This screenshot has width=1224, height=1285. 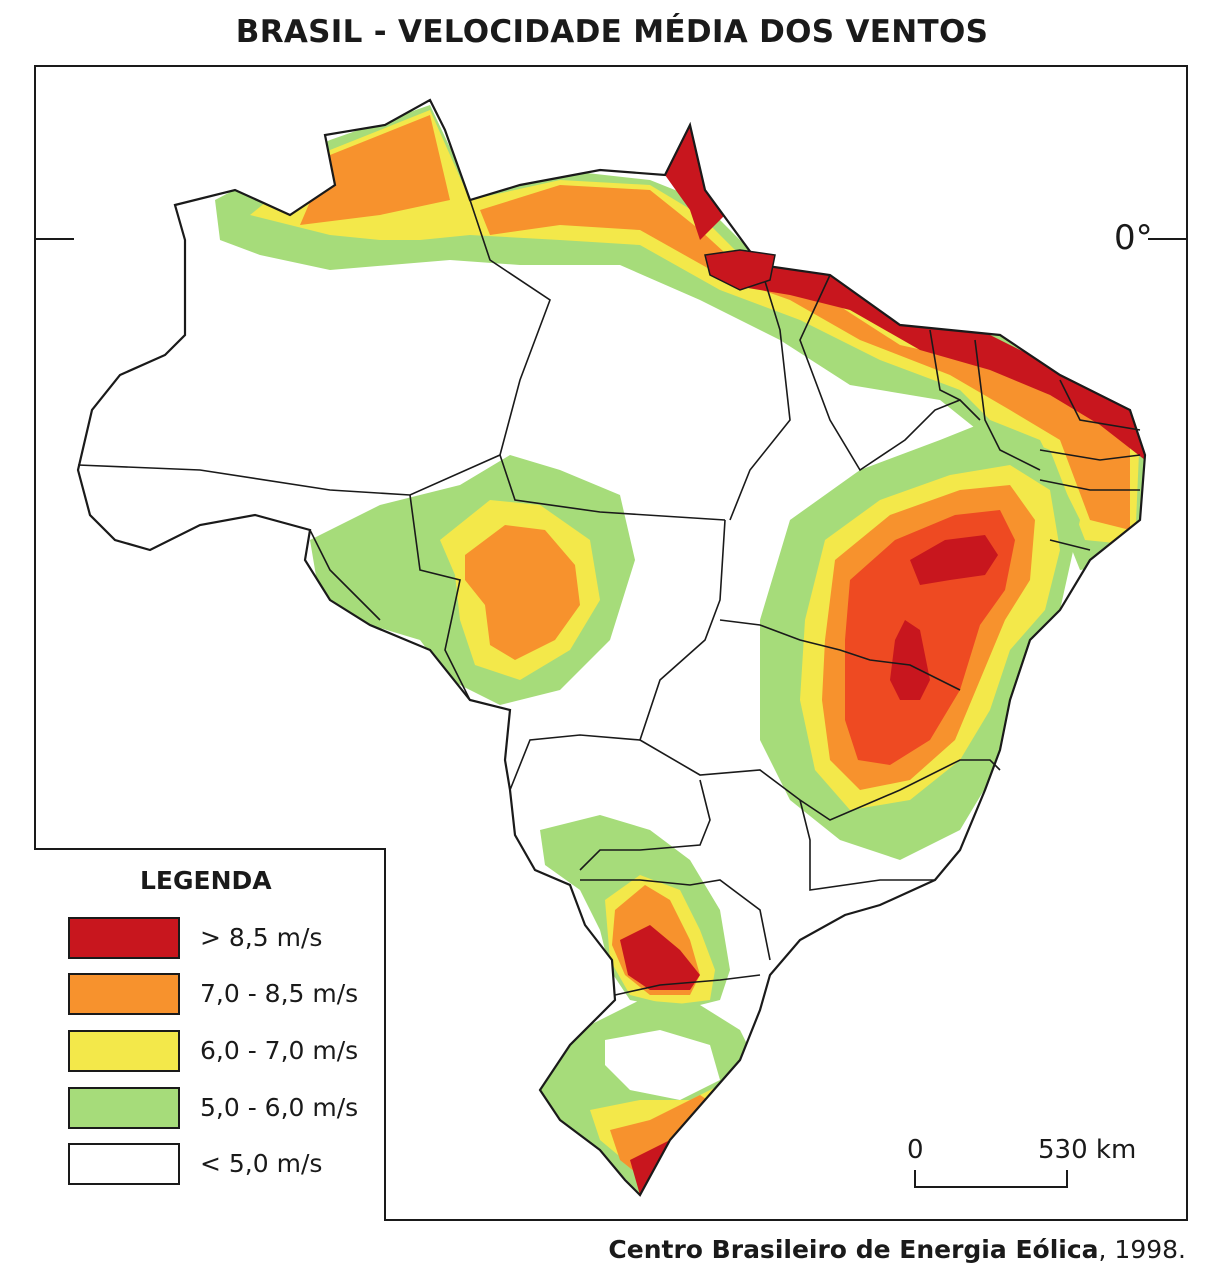 What do you see at coordinates (660, 957) in the screenshot?
I see `zone-south-red` at bounding box center [660, 957].